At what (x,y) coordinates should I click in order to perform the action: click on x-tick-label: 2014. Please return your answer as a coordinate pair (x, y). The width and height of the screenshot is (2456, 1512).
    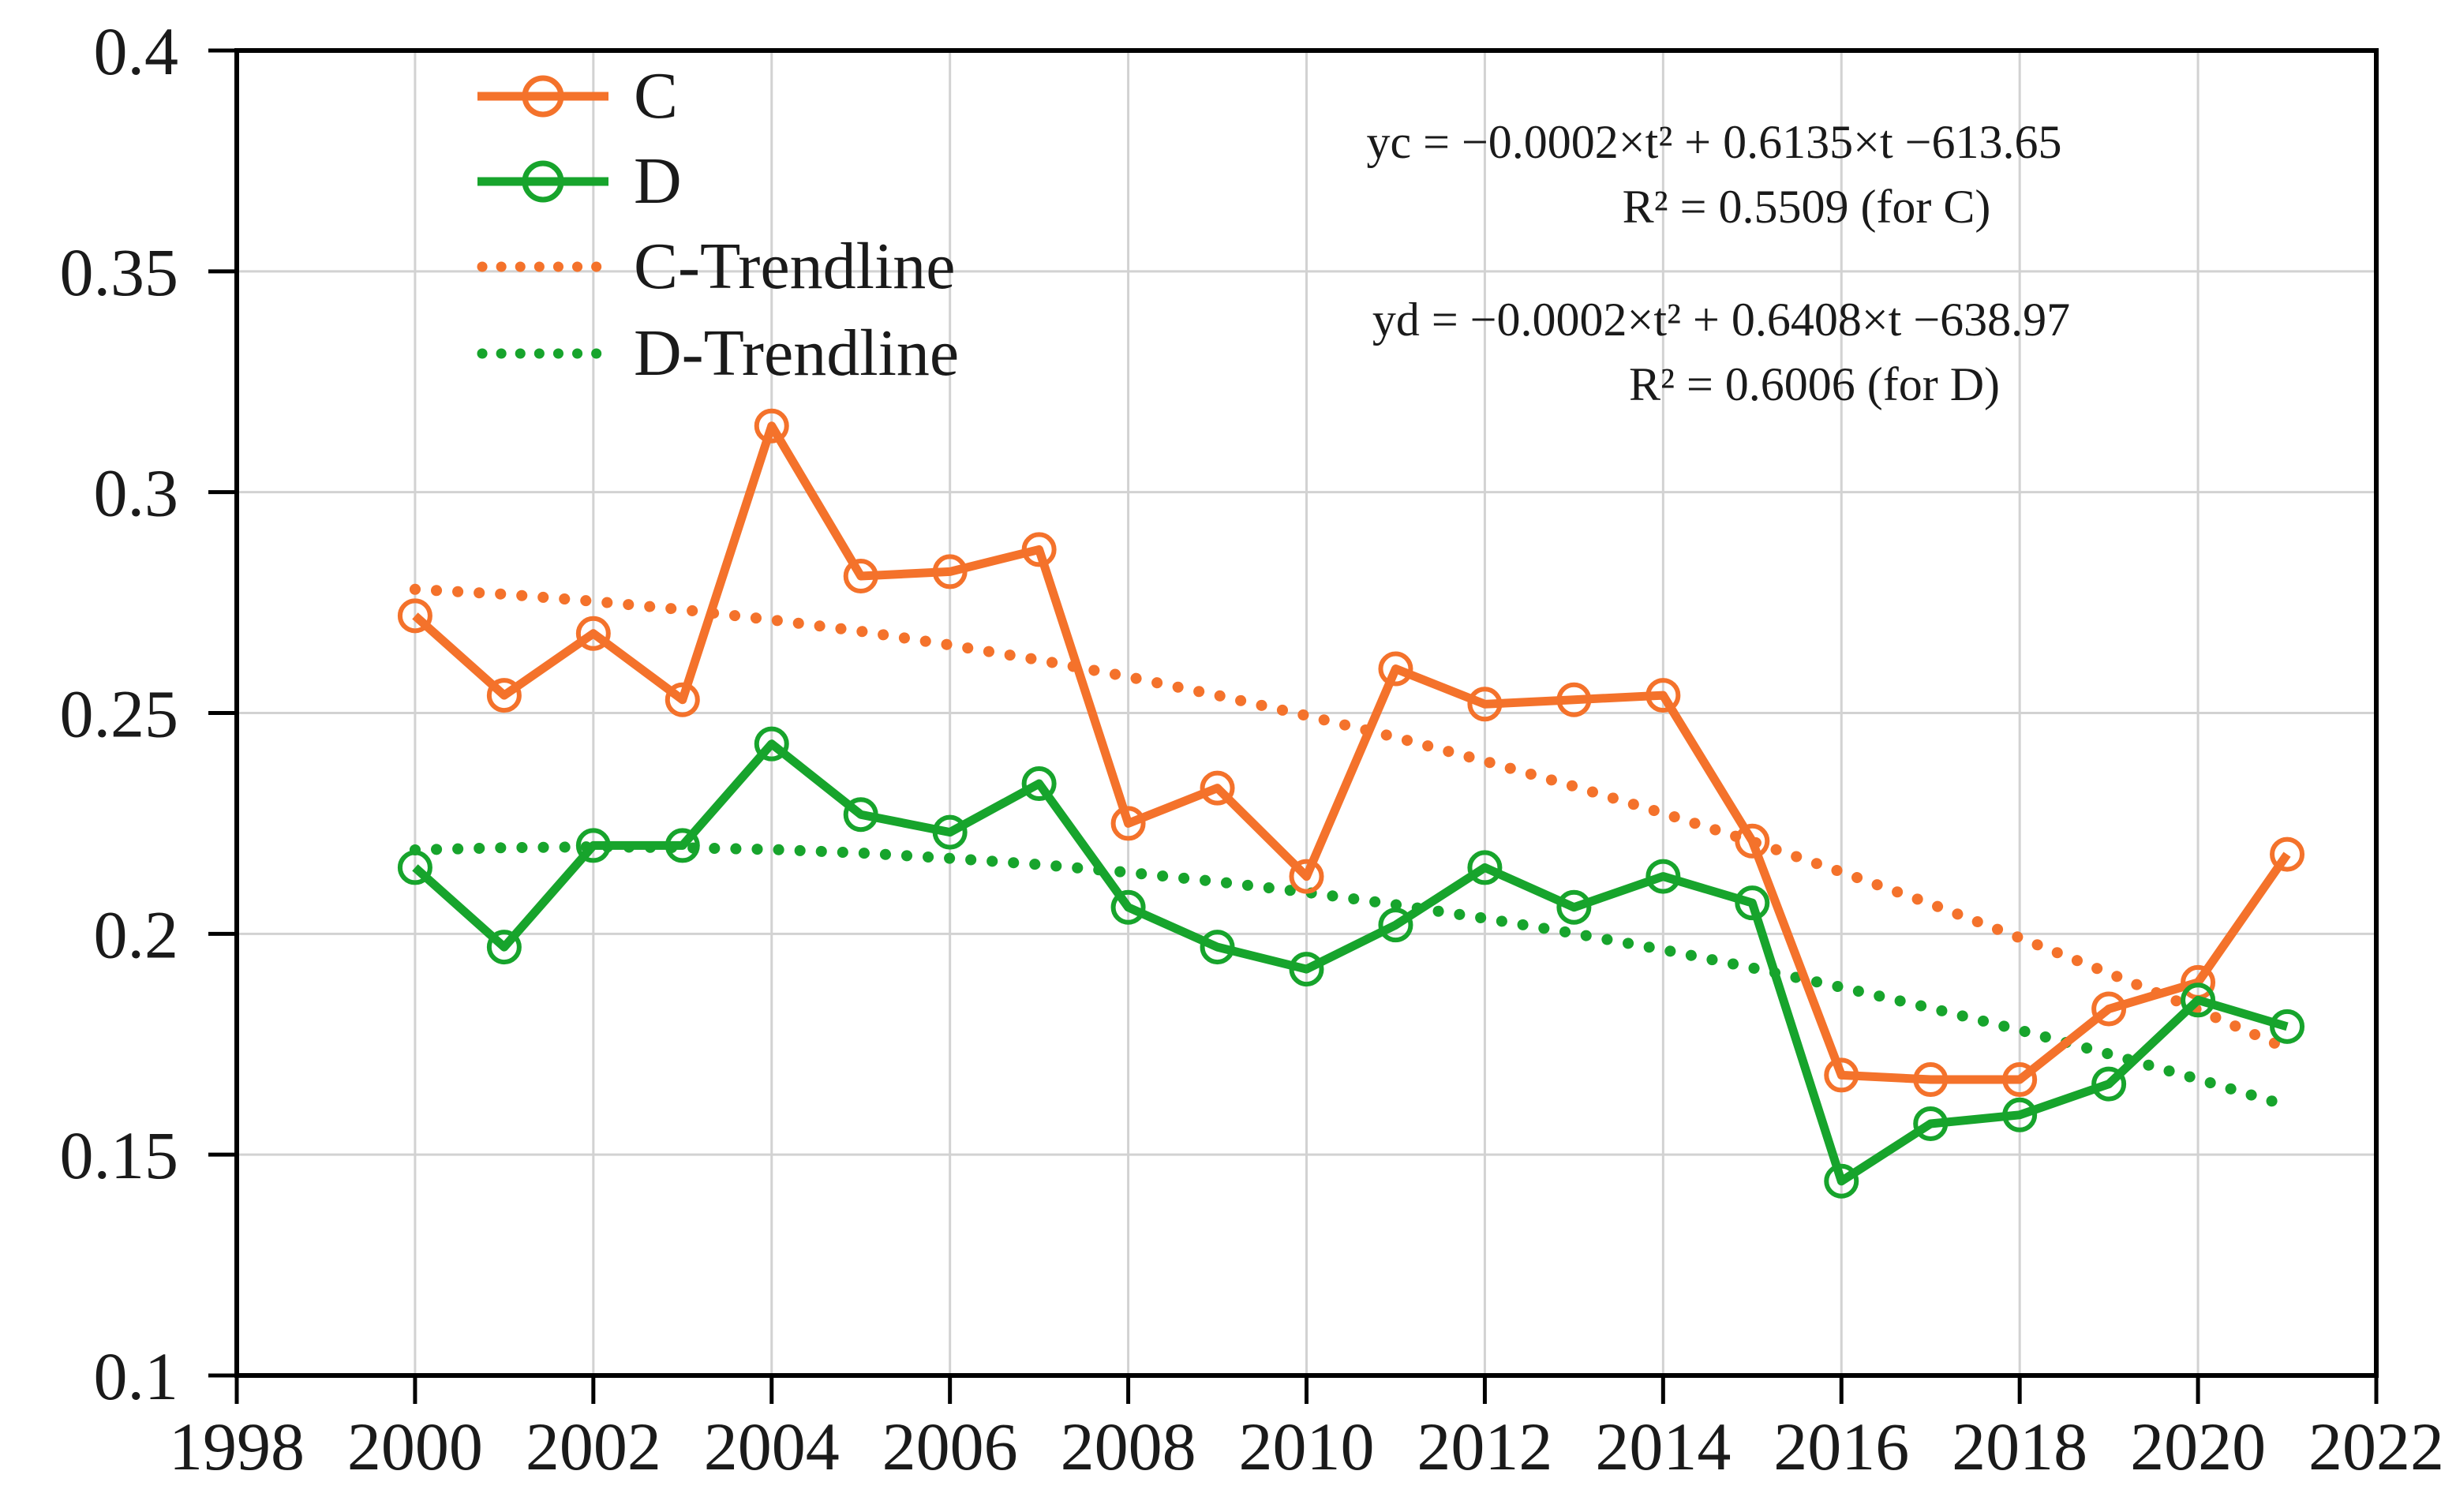
    Looking at the image, I should click on (1663, 1446).